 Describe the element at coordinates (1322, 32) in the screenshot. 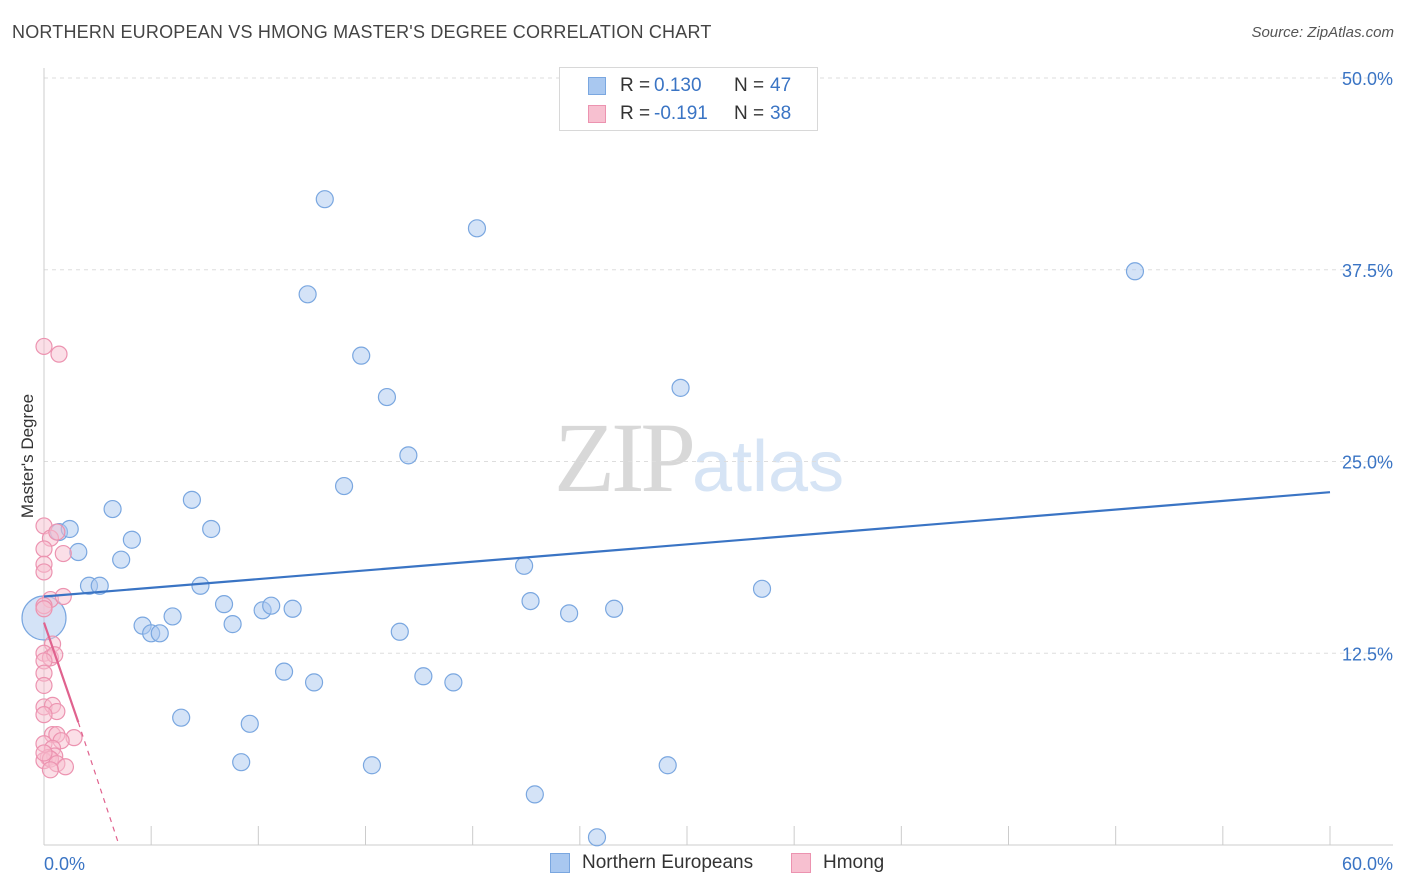

I see `source-label: Source: ZipAtlas.com` at that location.